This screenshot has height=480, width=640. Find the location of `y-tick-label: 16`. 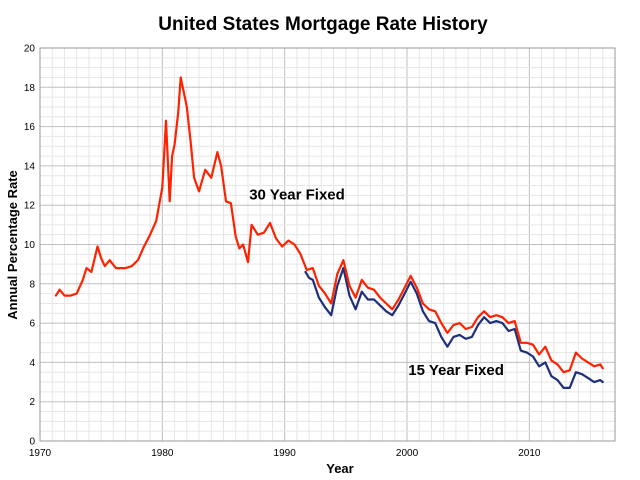

y-tick-label: 16 is located at coordinates (30, 127).